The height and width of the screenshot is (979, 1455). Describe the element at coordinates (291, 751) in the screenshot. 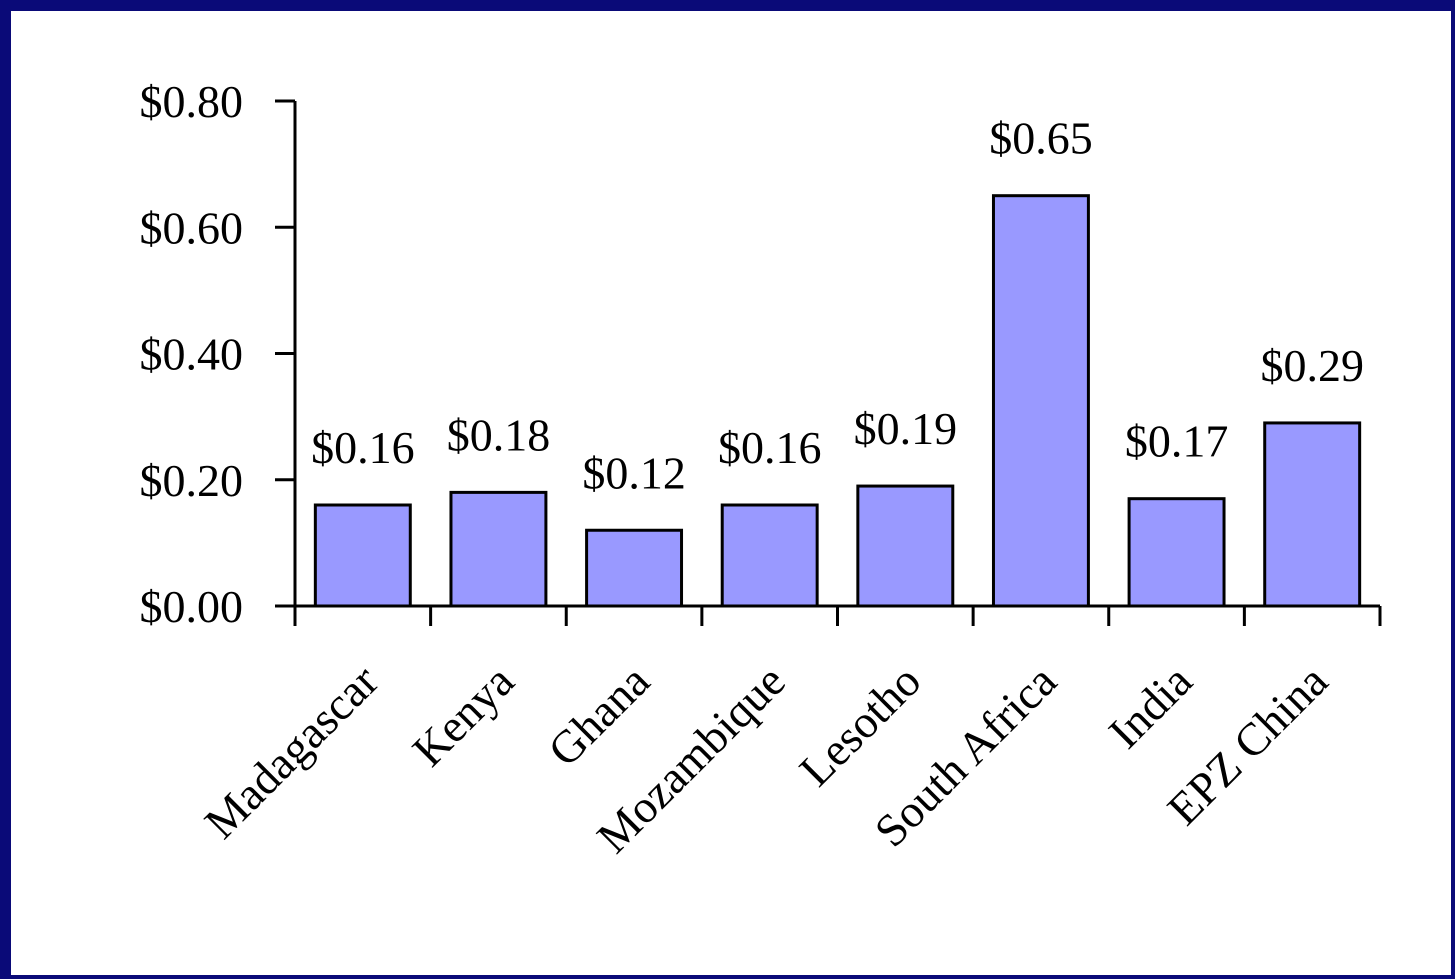

I see `x-category-label: Madagascar` at that location.